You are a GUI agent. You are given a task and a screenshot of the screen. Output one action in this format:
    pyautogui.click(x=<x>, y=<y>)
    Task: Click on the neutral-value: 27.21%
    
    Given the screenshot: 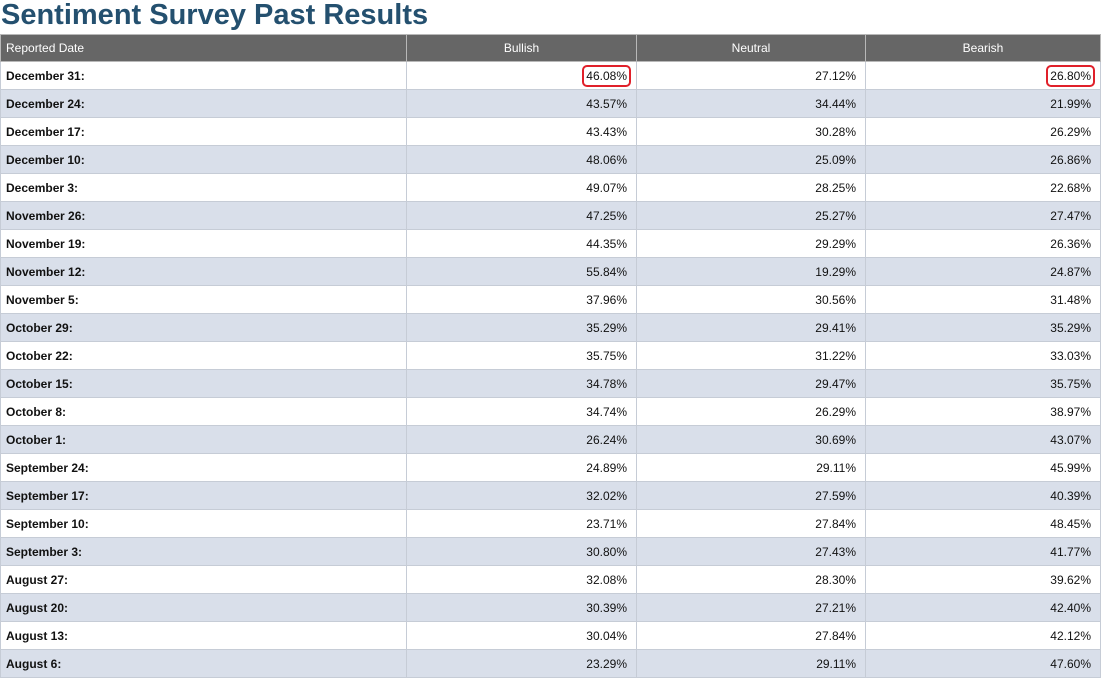 What is the action you would take?
    pyautogui.click(x=835, y=607)
    